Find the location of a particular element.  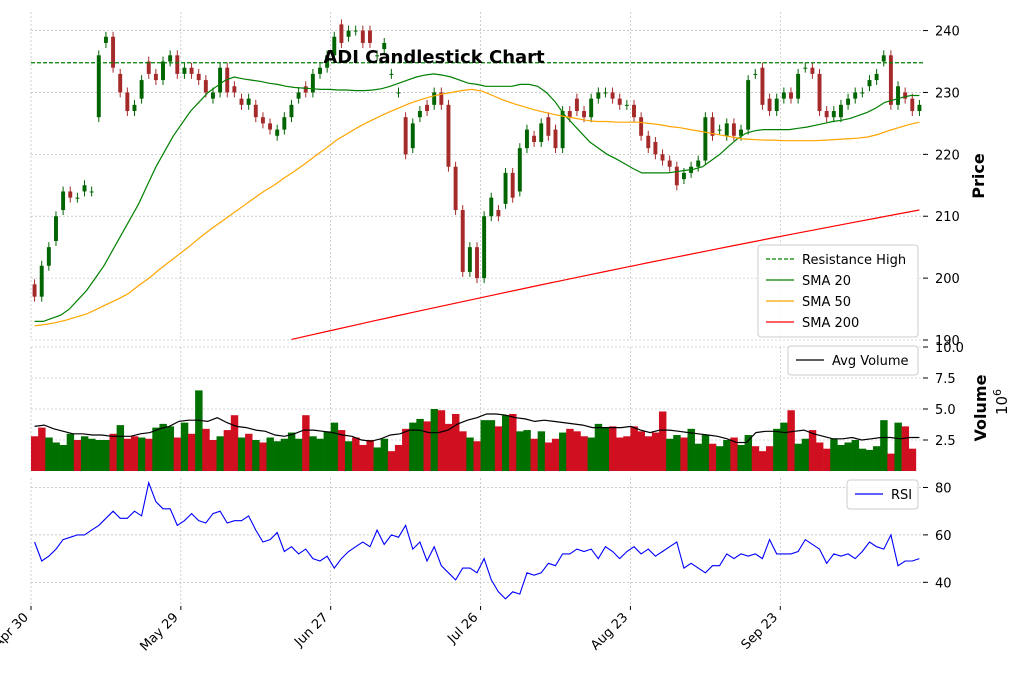

volume-tick-label: 5.0 is located at coordinates (945, 410).